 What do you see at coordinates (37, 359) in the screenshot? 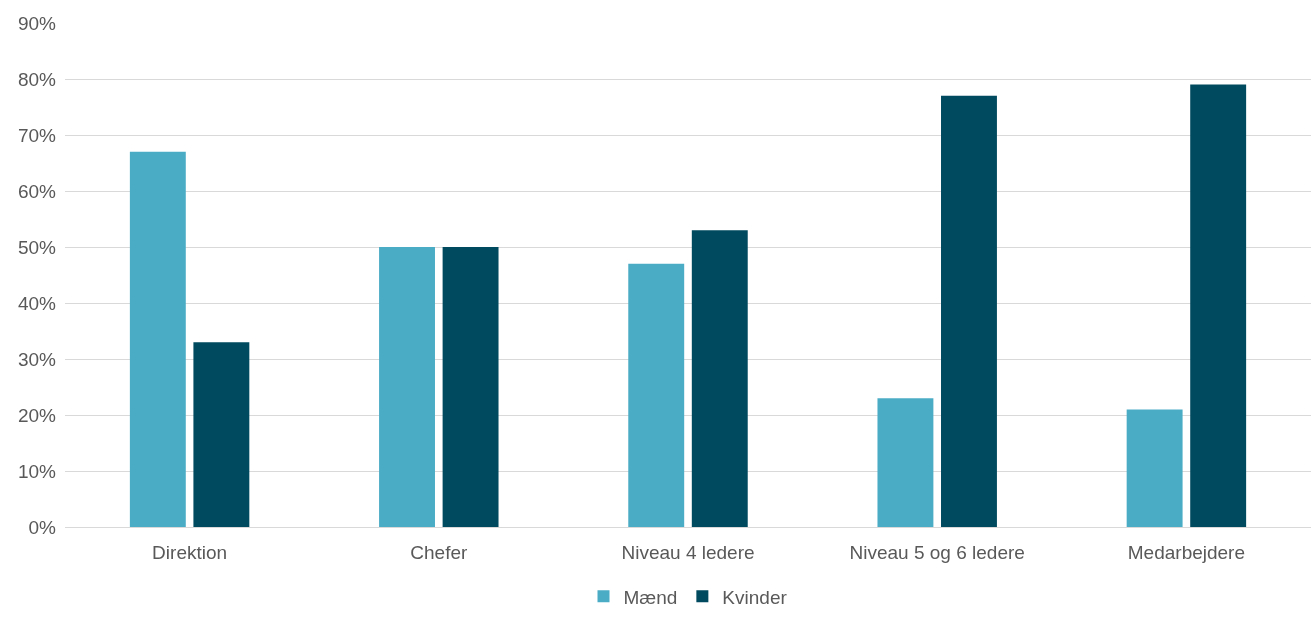
I see `y-tick-label: 30%` at bounding box center [37, 359].